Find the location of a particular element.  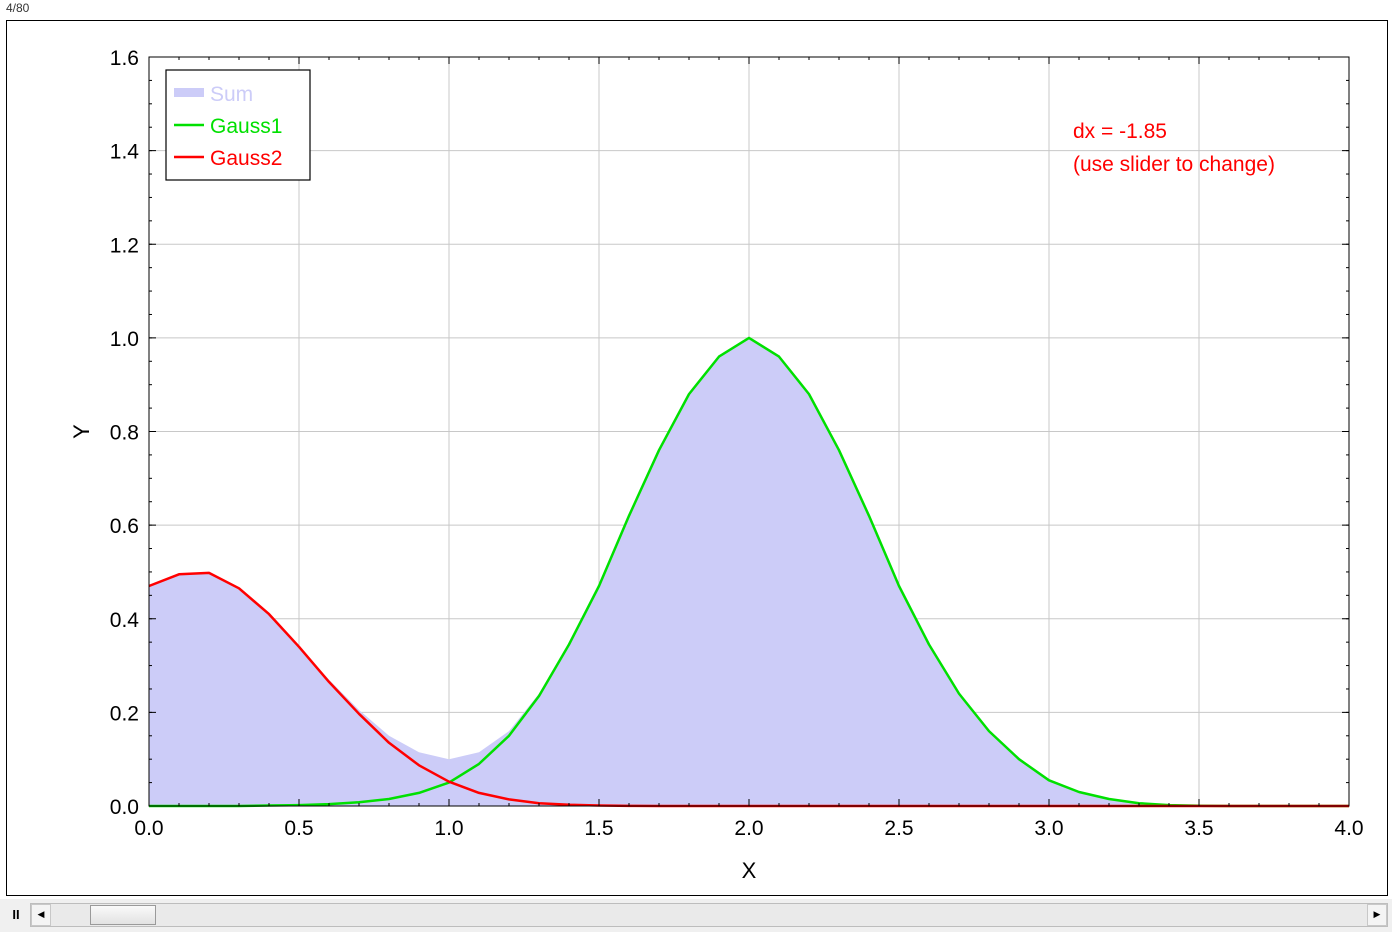

y-tick-label: 0.6 is located at coordinates (124, 526).